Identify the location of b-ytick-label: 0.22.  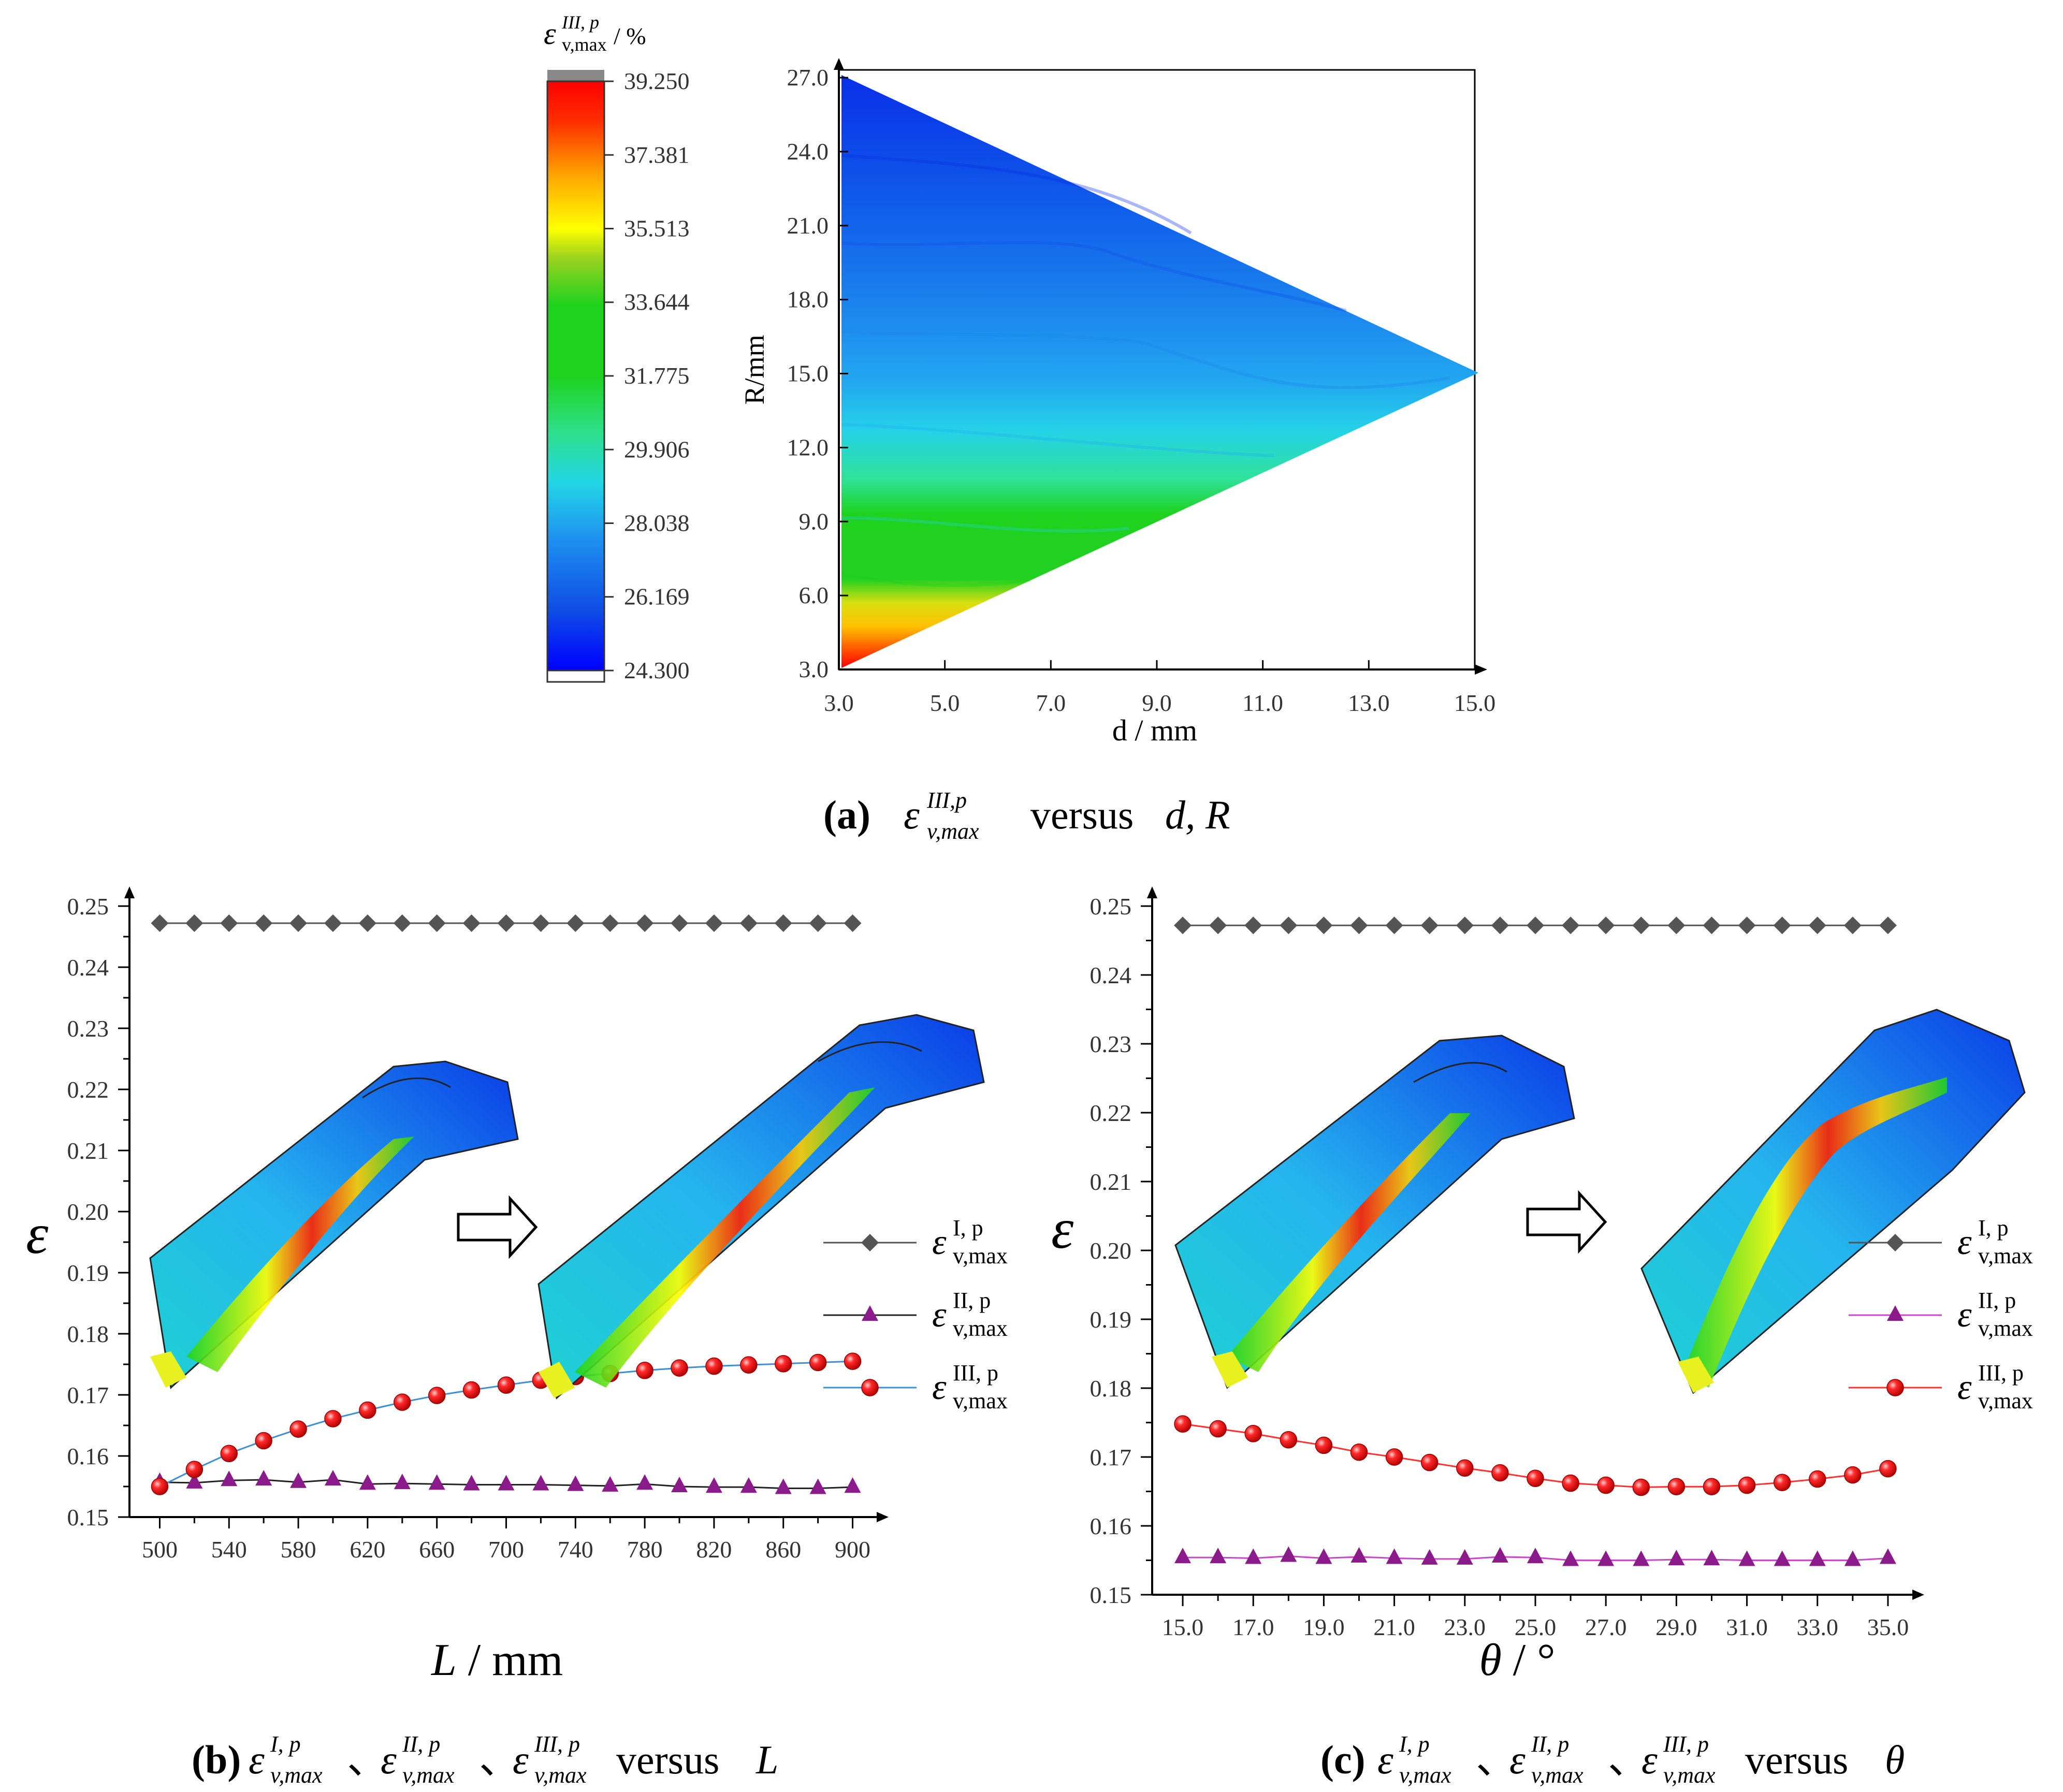
(88, 1090).